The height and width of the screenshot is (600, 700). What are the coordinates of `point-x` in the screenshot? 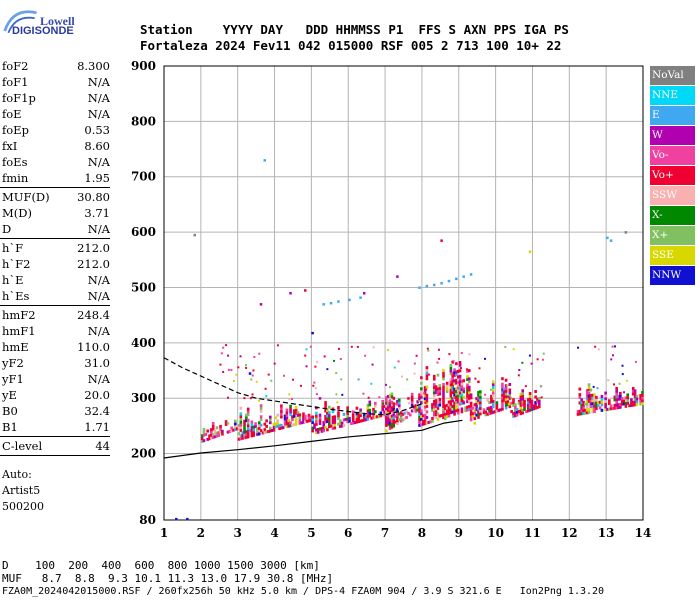 It's located at (585, 404).